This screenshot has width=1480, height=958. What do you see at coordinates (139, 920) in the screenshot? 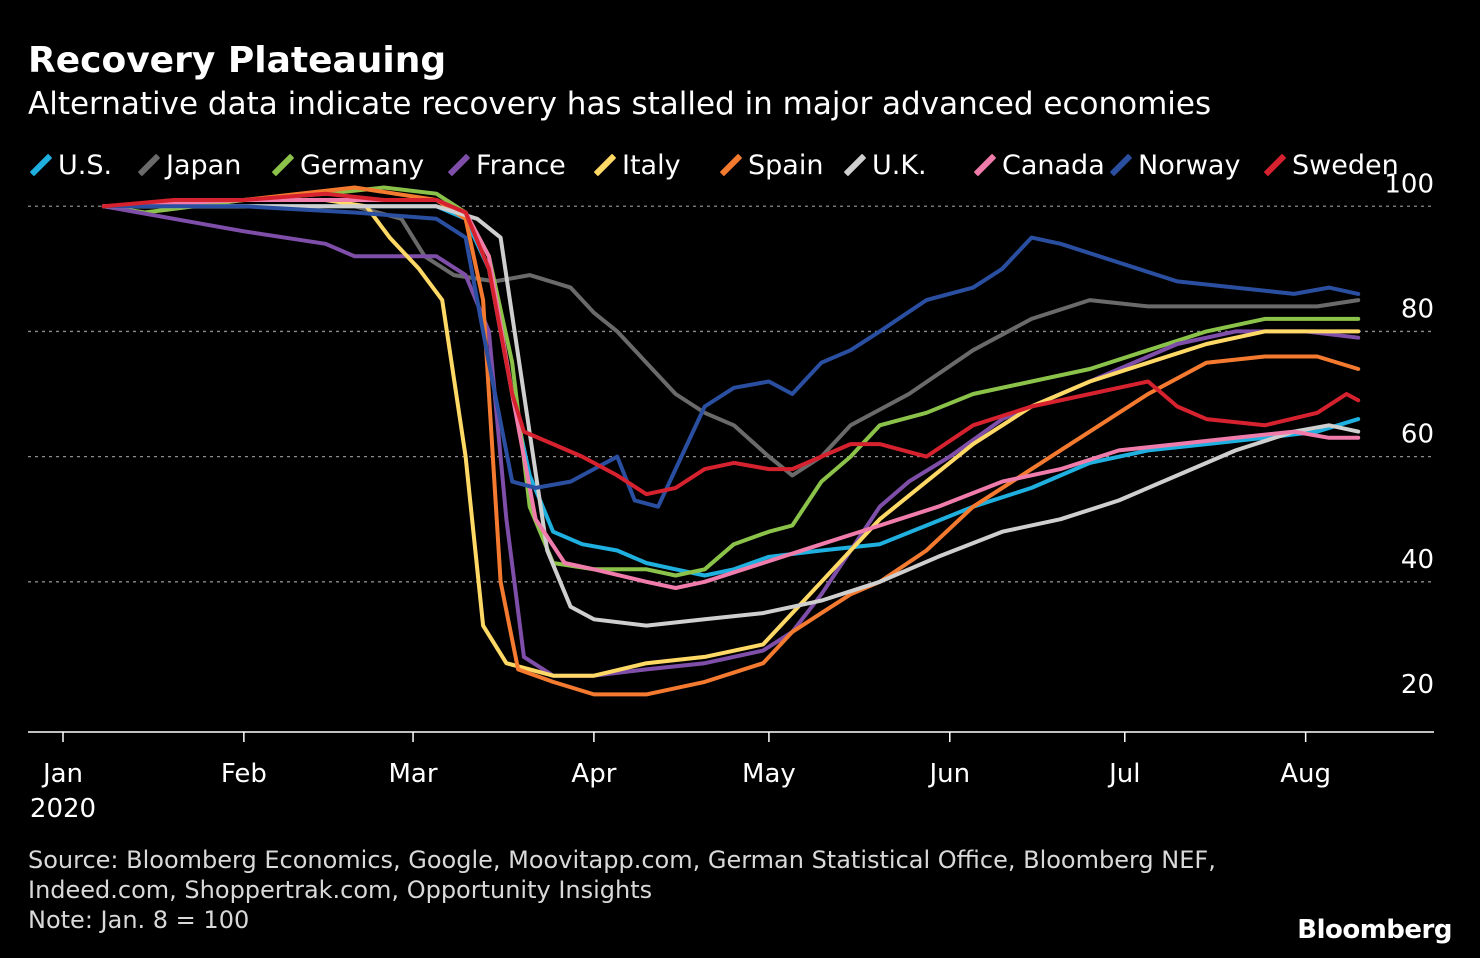
I see `note-line: Note: Jan. 8 = 100` at bounding box center [139, 920].